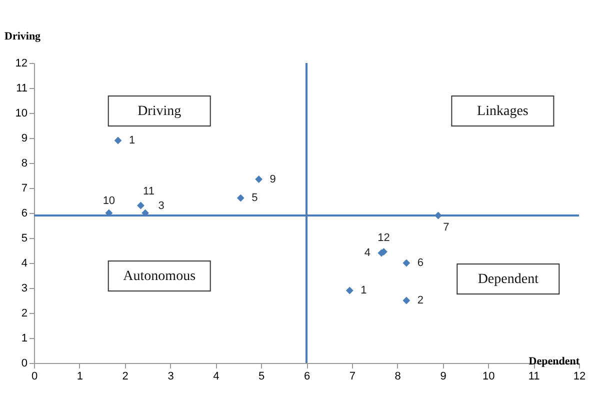 The height and width of the screenshot is (403, 610). What do you see at coordinates (24, 238) in the screenshot?
I see `y-tick-label: 5` at bounding box center [24, 238].